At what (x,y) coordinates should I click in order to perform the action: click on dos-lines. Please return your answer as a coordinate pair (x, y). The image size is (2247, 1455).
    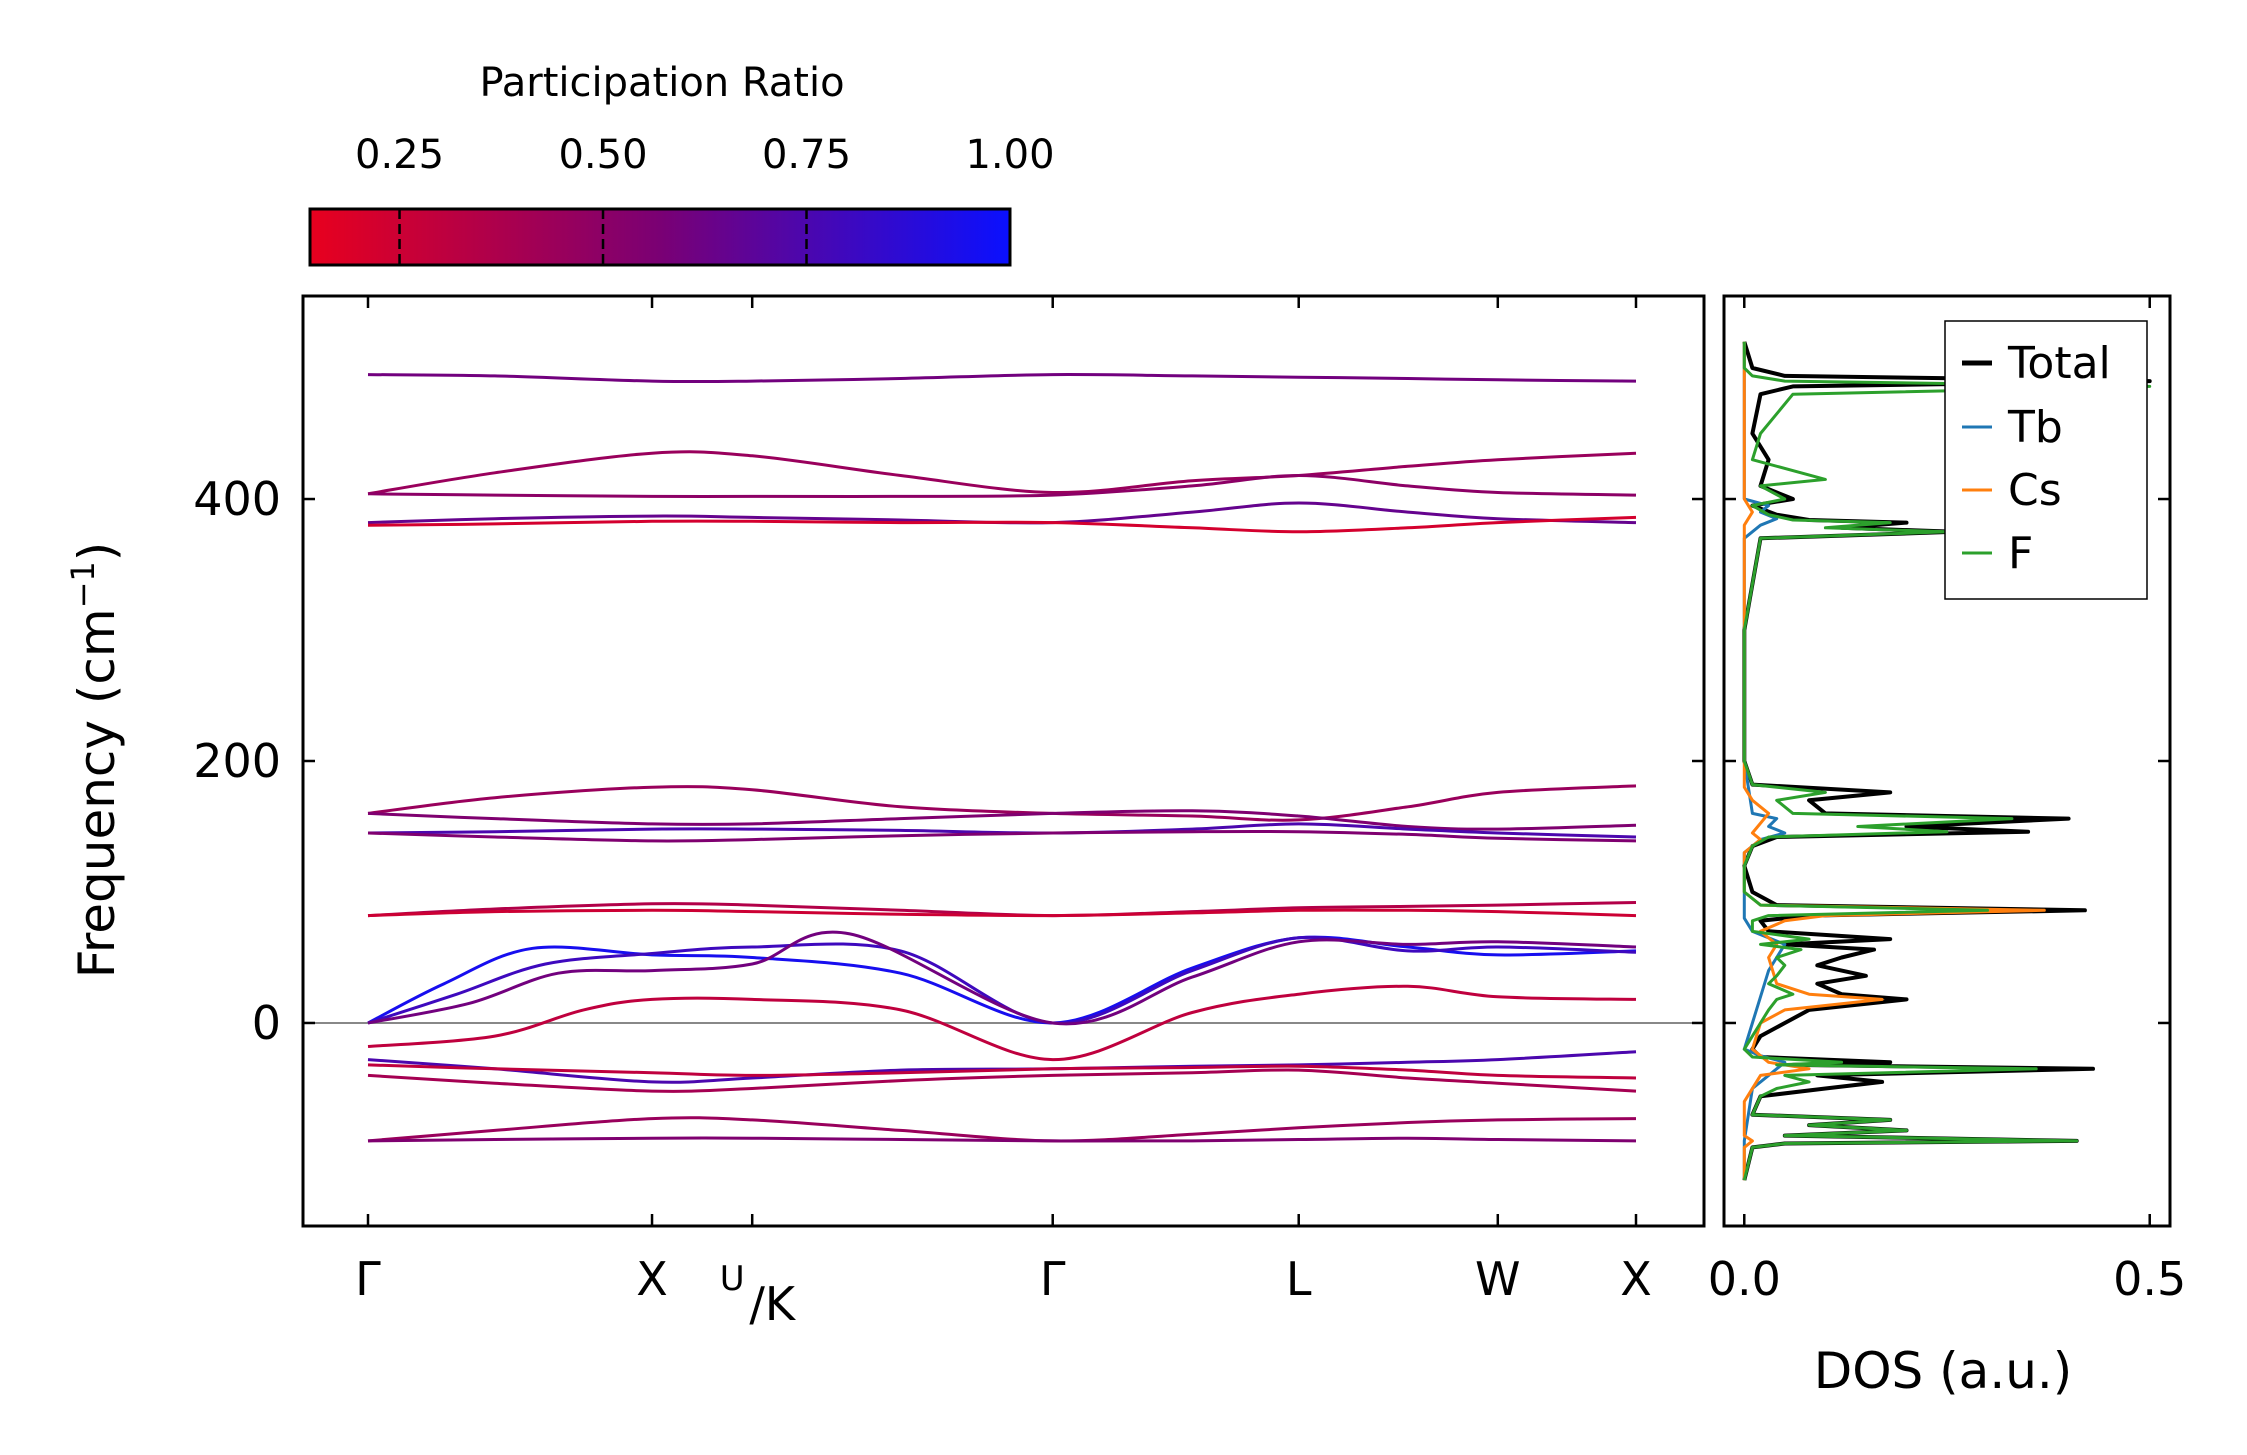
    Looking at the image, I should click on (1947, 761).